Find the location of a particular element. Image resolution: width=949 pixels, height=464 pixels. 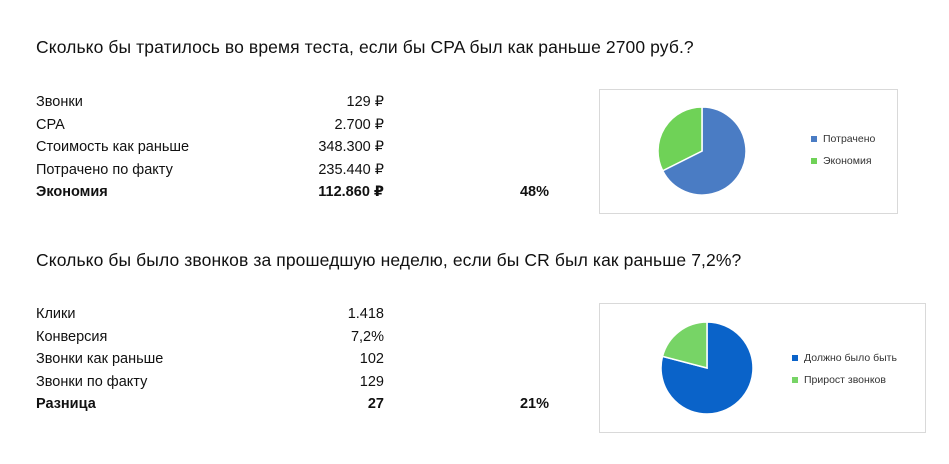

legend-entry: Должно было быть is located at coordinates (844, 358).